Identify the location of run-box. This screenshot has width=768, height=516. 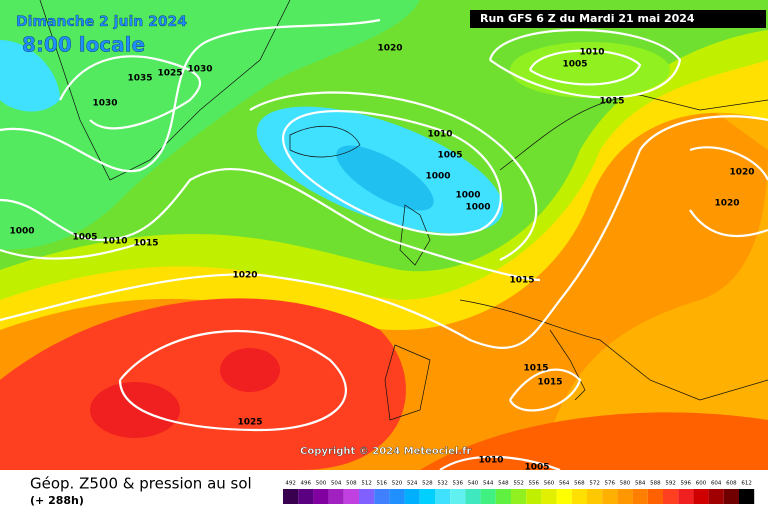
(618, 19).